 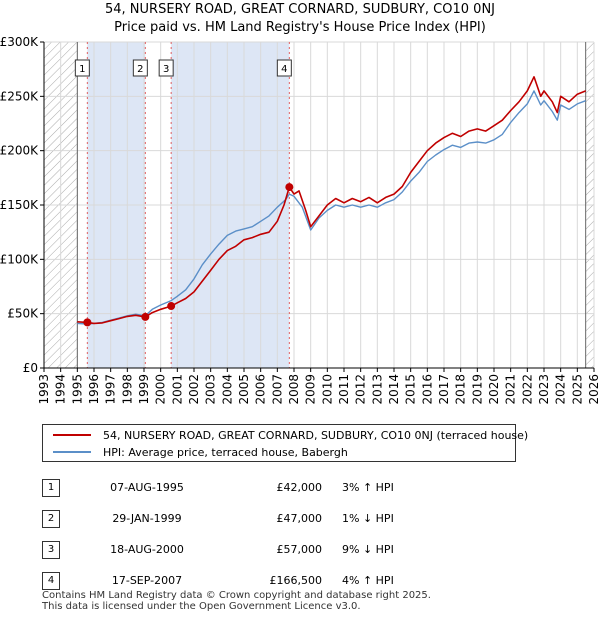 What do you see at coordinates (368, 549) in the screenshot?
I see `sale-hpi-diff: 9% ↓ HPI` at bounding box center [368, 549].